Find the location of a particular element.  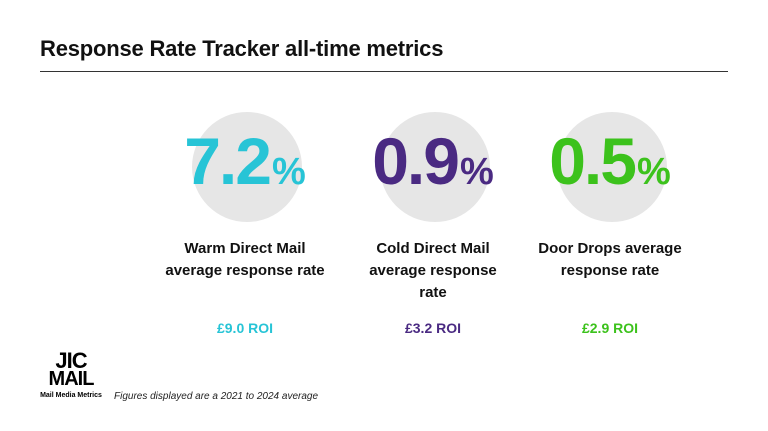

metric-value-number: 0.5 is located at coordinates (593, 161).